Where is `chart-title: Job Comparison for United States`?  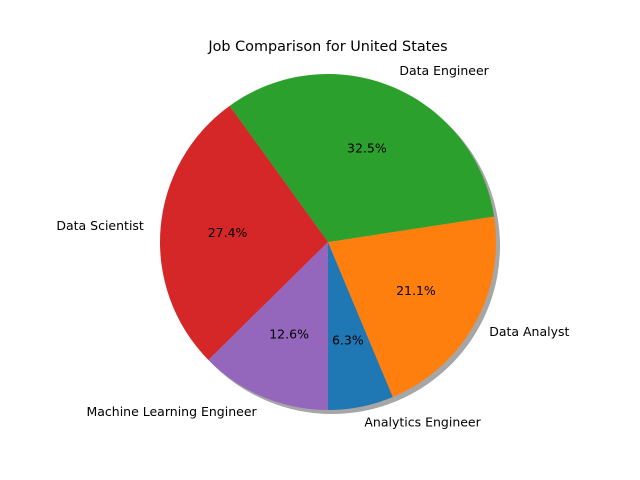 chart-title: Job Comparison for United States is located at coordinates (327, 47).